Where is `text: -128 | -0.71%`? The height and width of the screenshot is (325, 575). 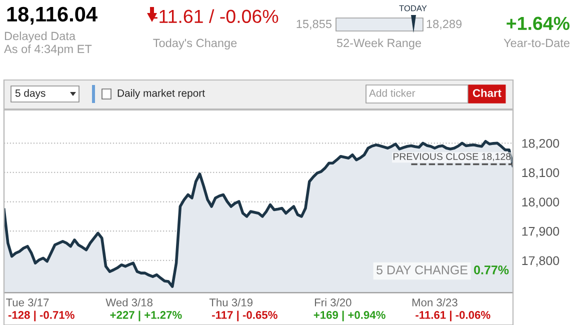
text: -128 | -0.71% is located at coordinates (41, 316).